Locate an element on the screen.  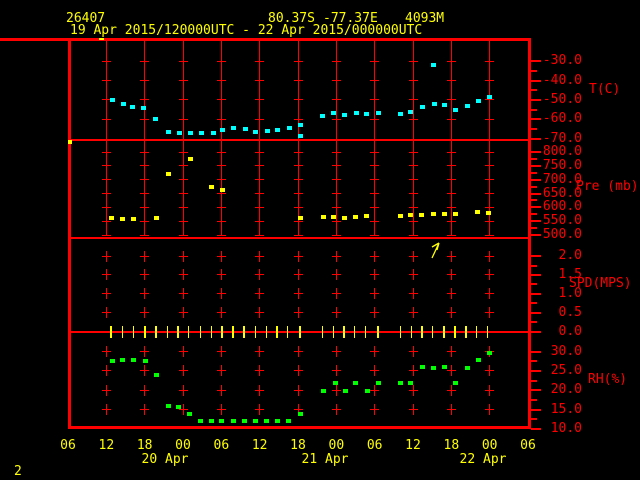
wind_speed-axis-label: SPD(MPS) is located at coordinates (600, 283).